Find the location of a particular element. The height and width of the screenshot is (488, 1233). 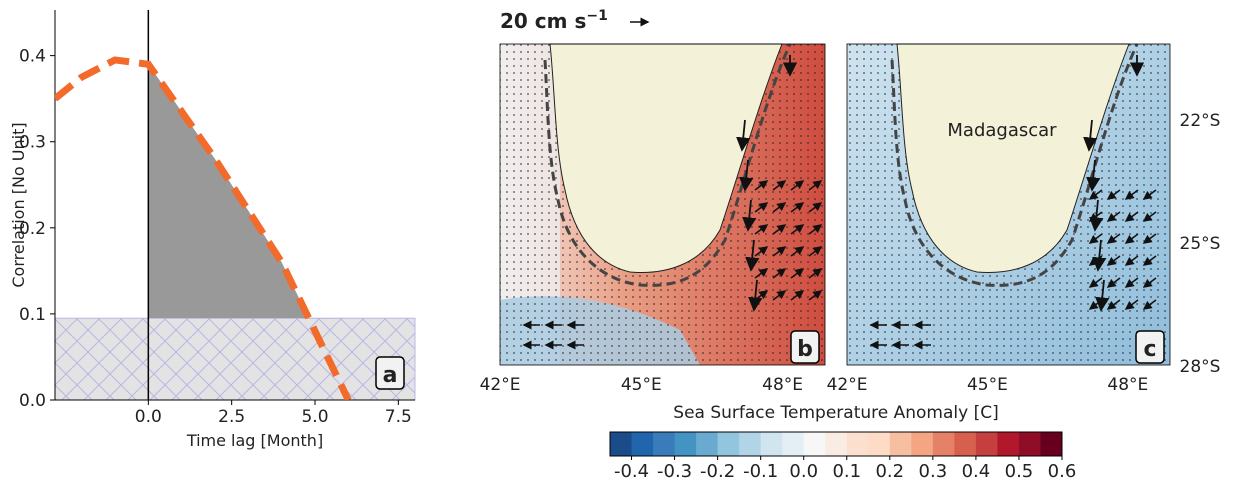

colorbar-tick-label: 0.5 is located at coordinates (1019, 471).